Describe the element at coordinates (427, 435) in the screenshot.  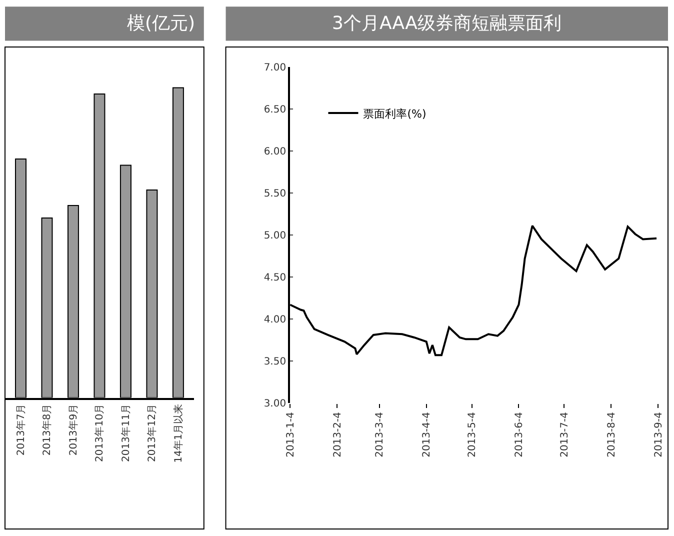
I see `x-tick-label: 2013-4-4` at that location.